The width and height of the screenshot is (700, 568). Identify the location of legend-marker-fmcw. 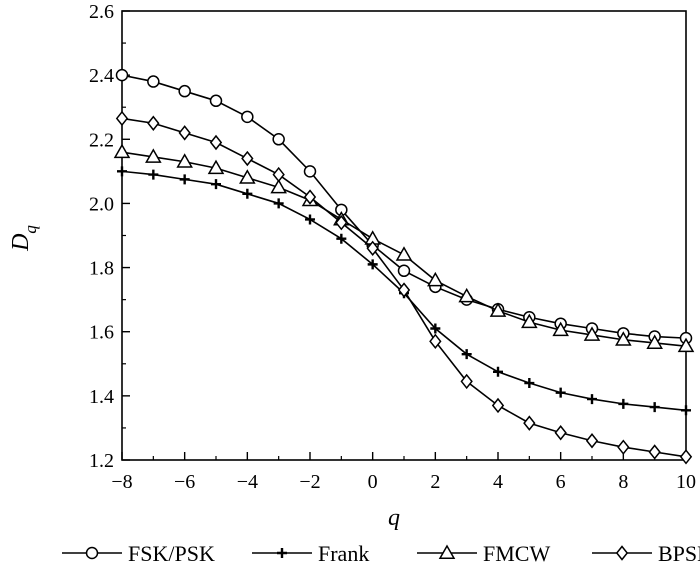
(447, 551).